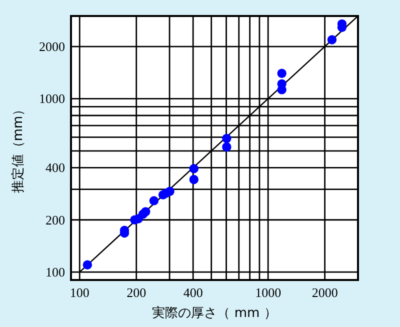  What do you see at coordinates (55, 272) in the screenshot?
I see `y-tick-label: 100` at bounding box center [55, 272].